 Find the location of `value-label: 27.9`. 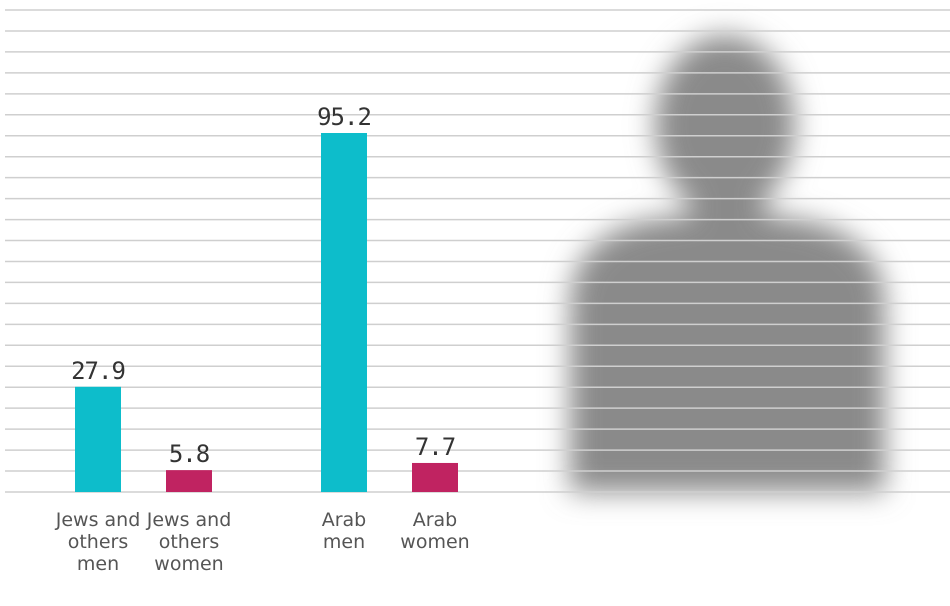

value-label: 27.9 is located at coordinates (98, 371).